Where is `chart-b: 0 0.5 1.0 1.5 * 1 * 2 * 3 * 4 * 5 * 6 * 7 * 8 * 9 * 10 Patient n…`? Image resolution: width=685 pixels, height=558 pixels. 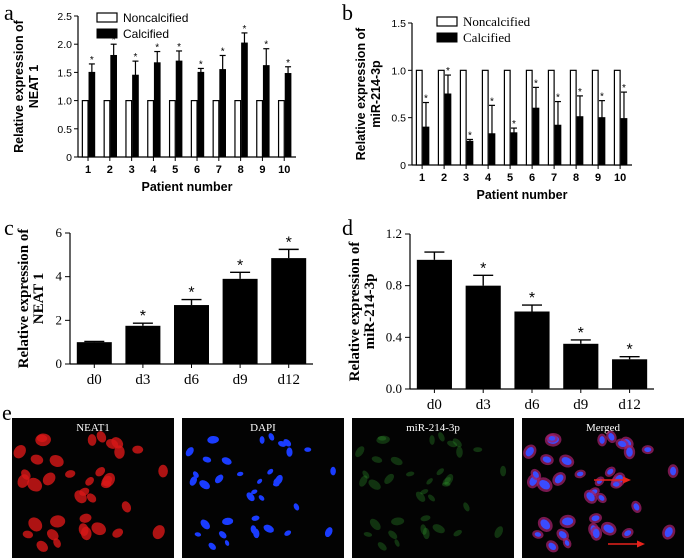 chart-b: 0 0.5 1.0 1.5 * 1 * 2 * 3 * 4 * 5 * 6 * 7 * 8 * 9 * 10 Patient n… is located at coordinates (493, 108).